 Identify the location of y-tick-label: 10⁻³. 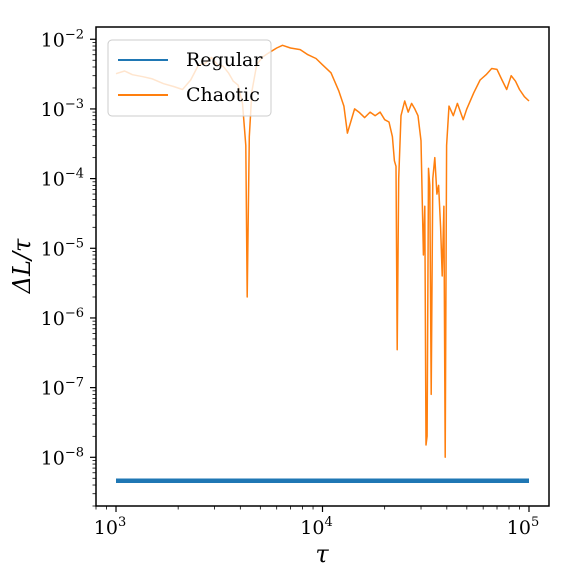
(62, 109).